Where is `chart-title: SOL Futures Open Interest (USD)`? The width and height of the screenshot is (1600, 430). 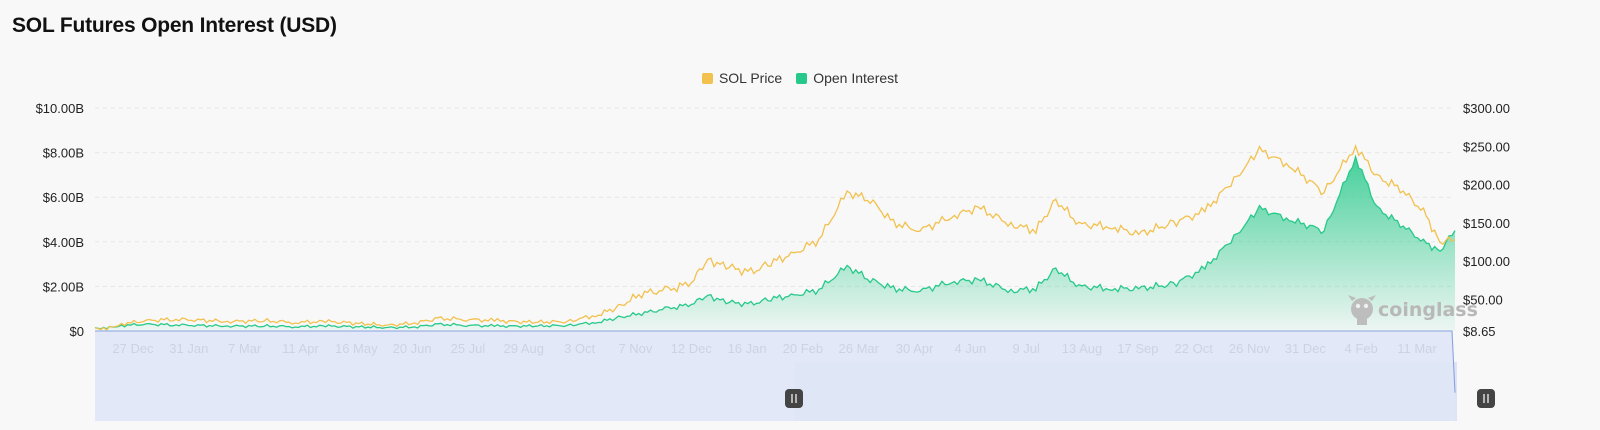 chart-title: SOL Futures Open Interest (USD) is located at coordinates (174, 25).